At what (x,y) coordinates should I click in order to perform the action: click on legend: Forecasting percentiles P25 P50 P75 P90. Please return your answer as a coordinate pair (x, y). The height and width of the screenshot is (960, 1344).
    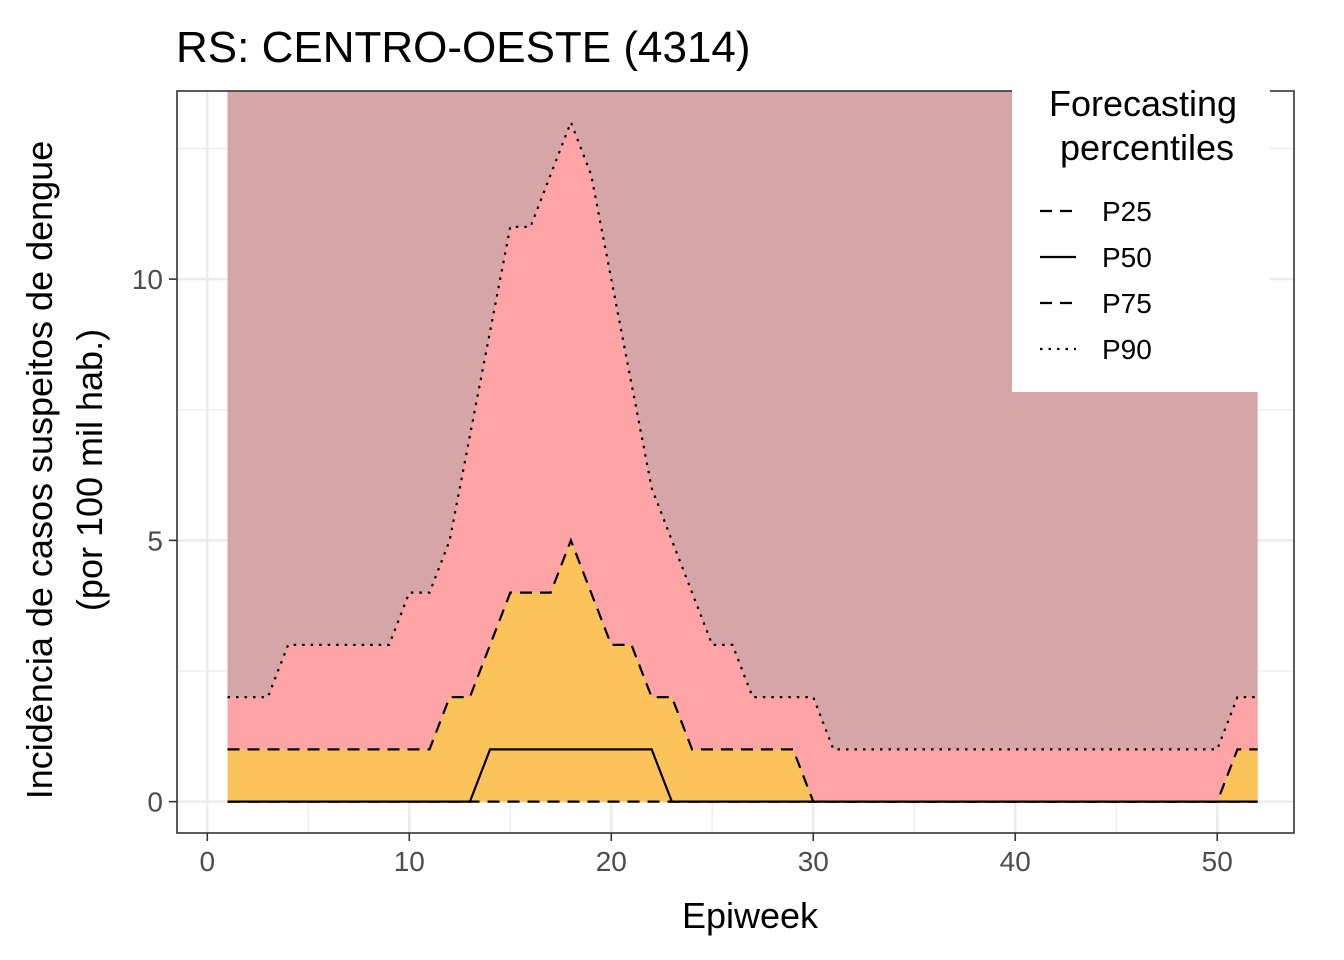
    Looking at the image, I should click on (1141, 235).